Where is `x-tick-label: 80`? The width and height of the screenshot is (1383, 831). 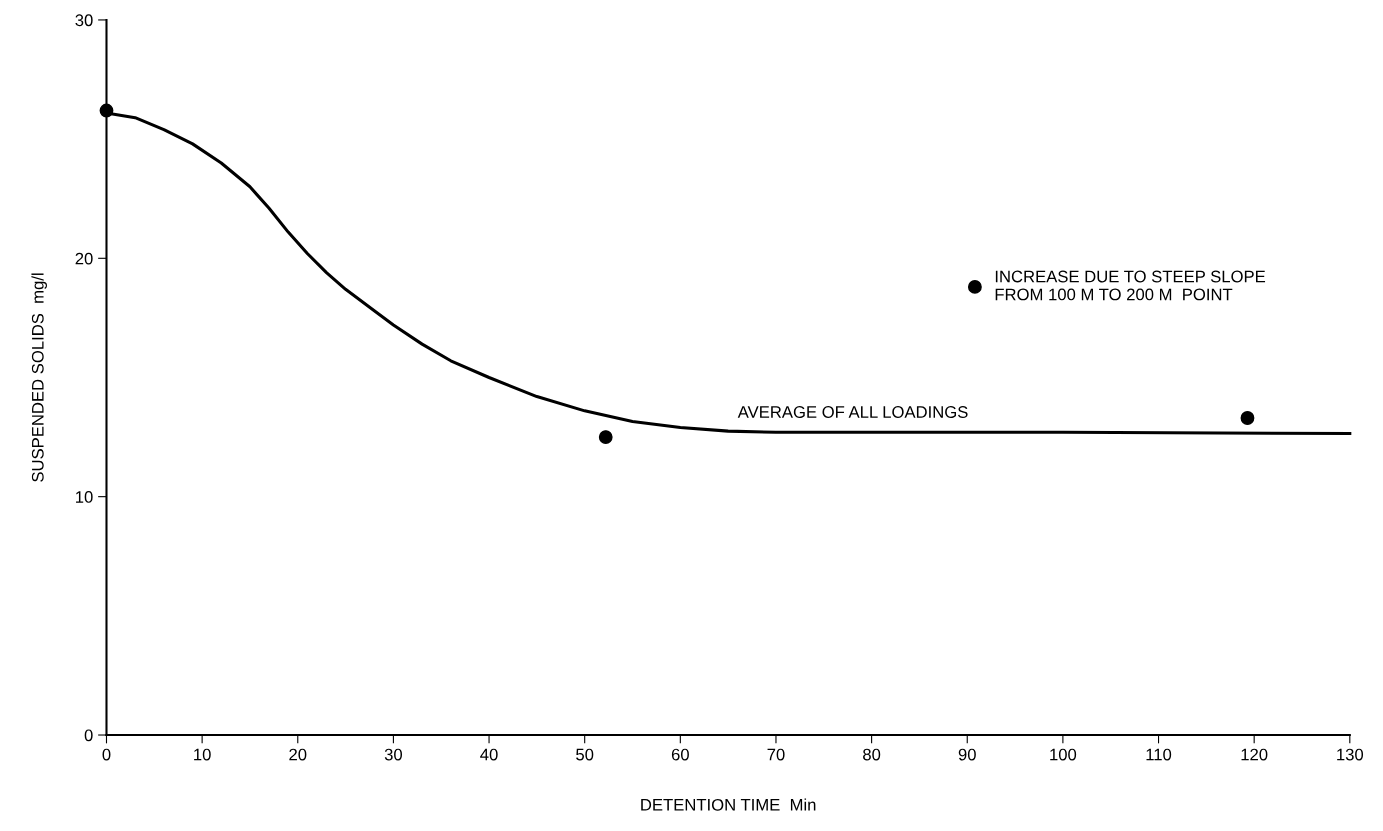
x-tick-label: 80 is located at coordinates (872, 754).